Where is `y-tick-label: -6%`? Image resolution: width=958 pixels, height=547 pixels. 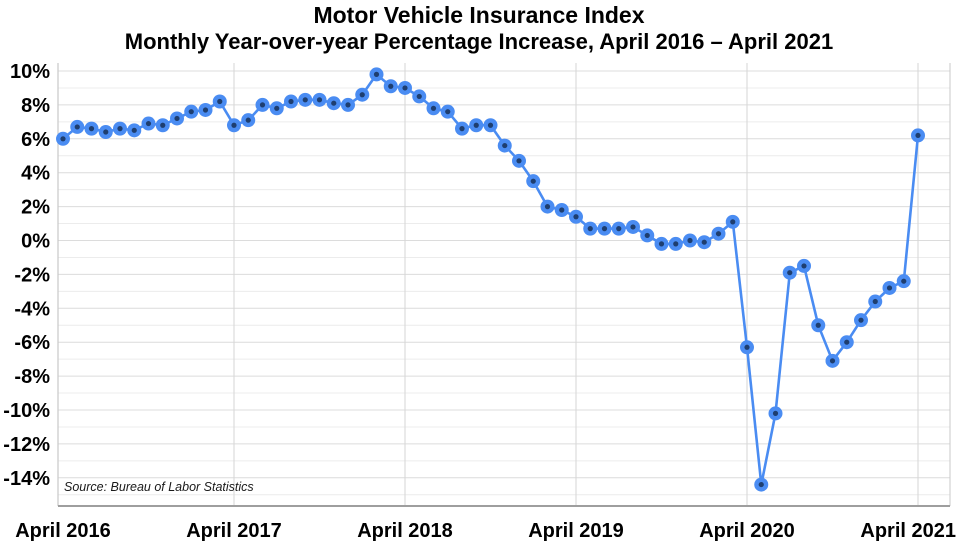 y-tick-label: -6% is located at coordinates (32, 343).